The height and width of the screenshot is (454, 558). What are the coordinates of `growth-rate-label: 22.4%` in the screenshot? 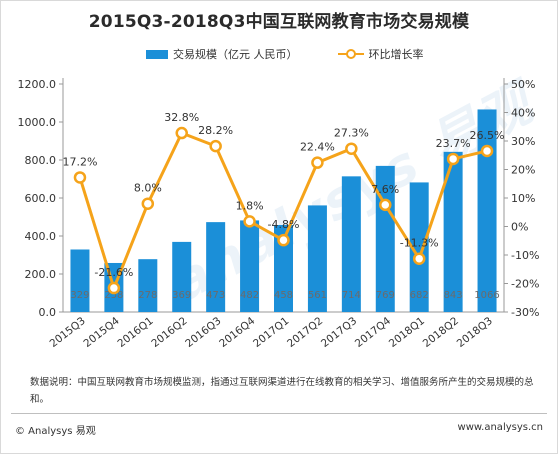 It's located at (317, 147).